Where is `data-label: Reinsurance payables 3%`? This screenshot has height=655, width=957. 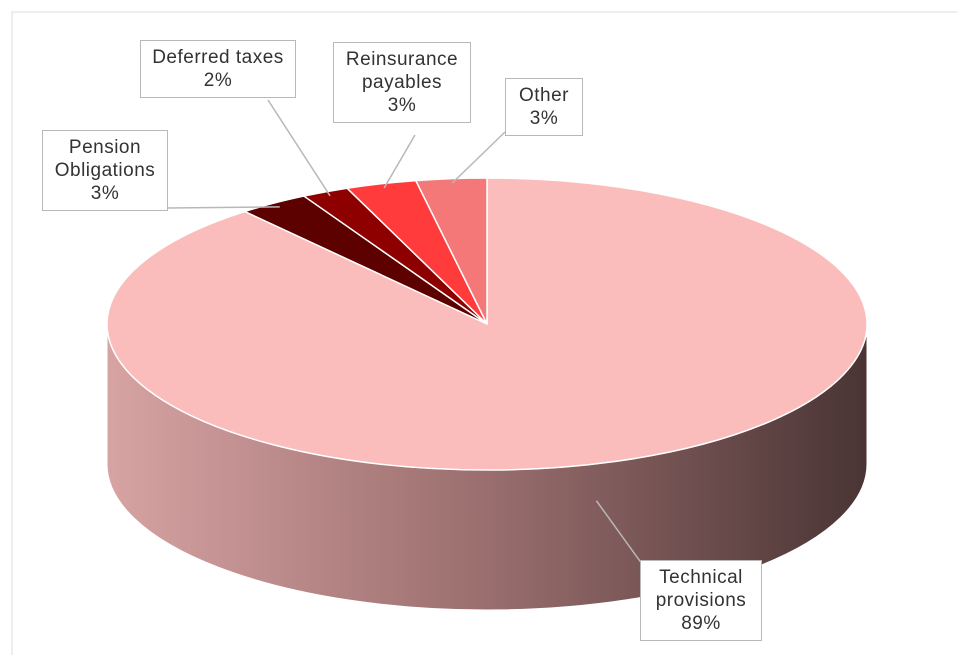
data-label: Reinsurance payables 3% is located at coordinates (402, 82).